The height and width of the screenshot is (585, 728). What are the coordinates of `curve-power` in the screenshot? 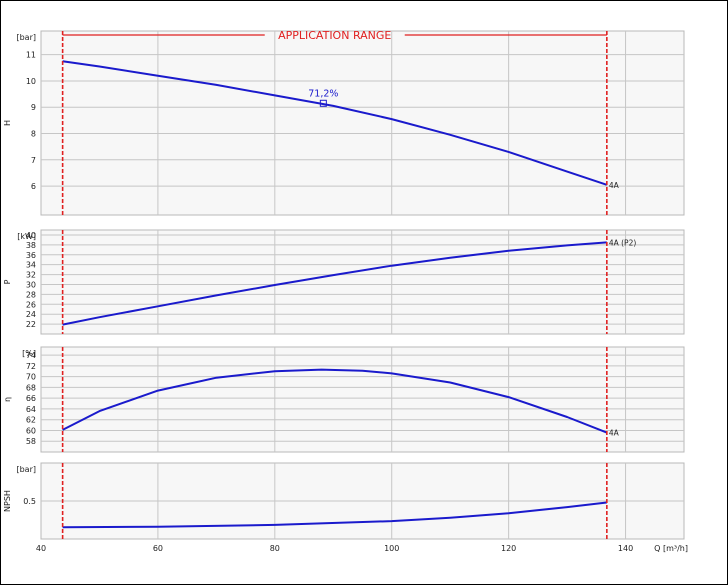 It's located at (334, 283).